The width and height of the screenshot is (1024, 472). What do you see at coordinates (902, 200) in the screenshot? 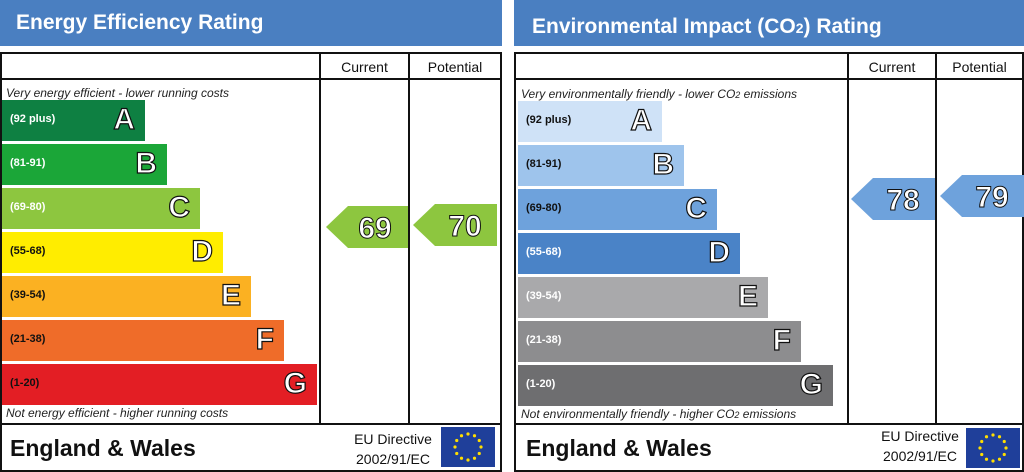
I see `current-rating-value: 78` at bounding box center [902, 200].